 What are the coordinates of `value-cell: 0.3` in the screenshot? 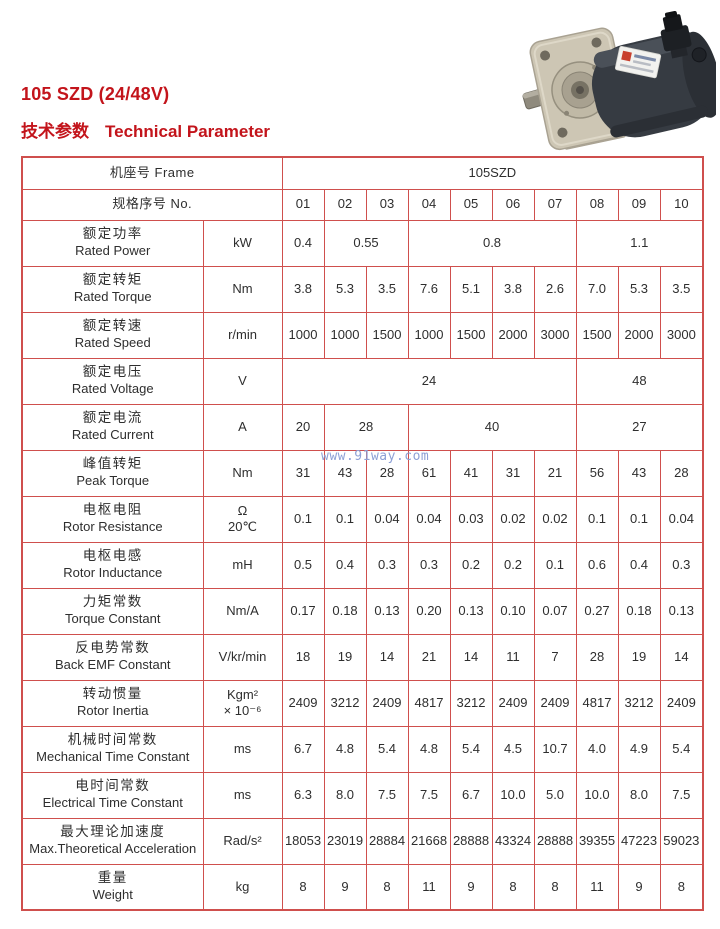 It's located at (429, 565).